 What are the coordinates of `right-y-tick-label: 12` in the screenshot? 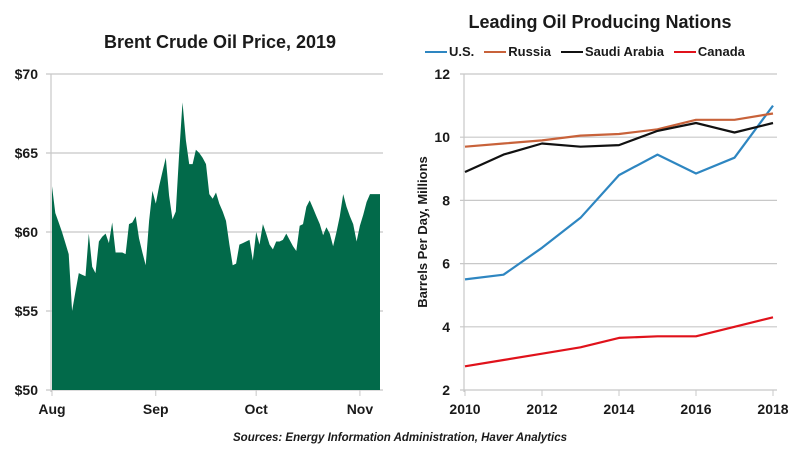 It's located at (442, 74).